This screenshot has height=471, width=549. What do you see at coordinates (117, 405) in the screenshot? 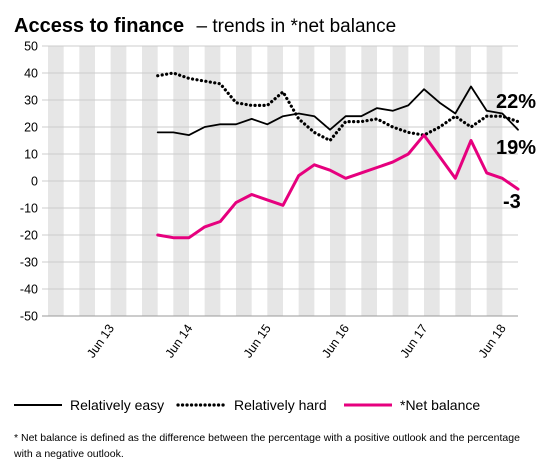
I see `legend-label-easy: Relatively easy` at bounding box center [117, 405].